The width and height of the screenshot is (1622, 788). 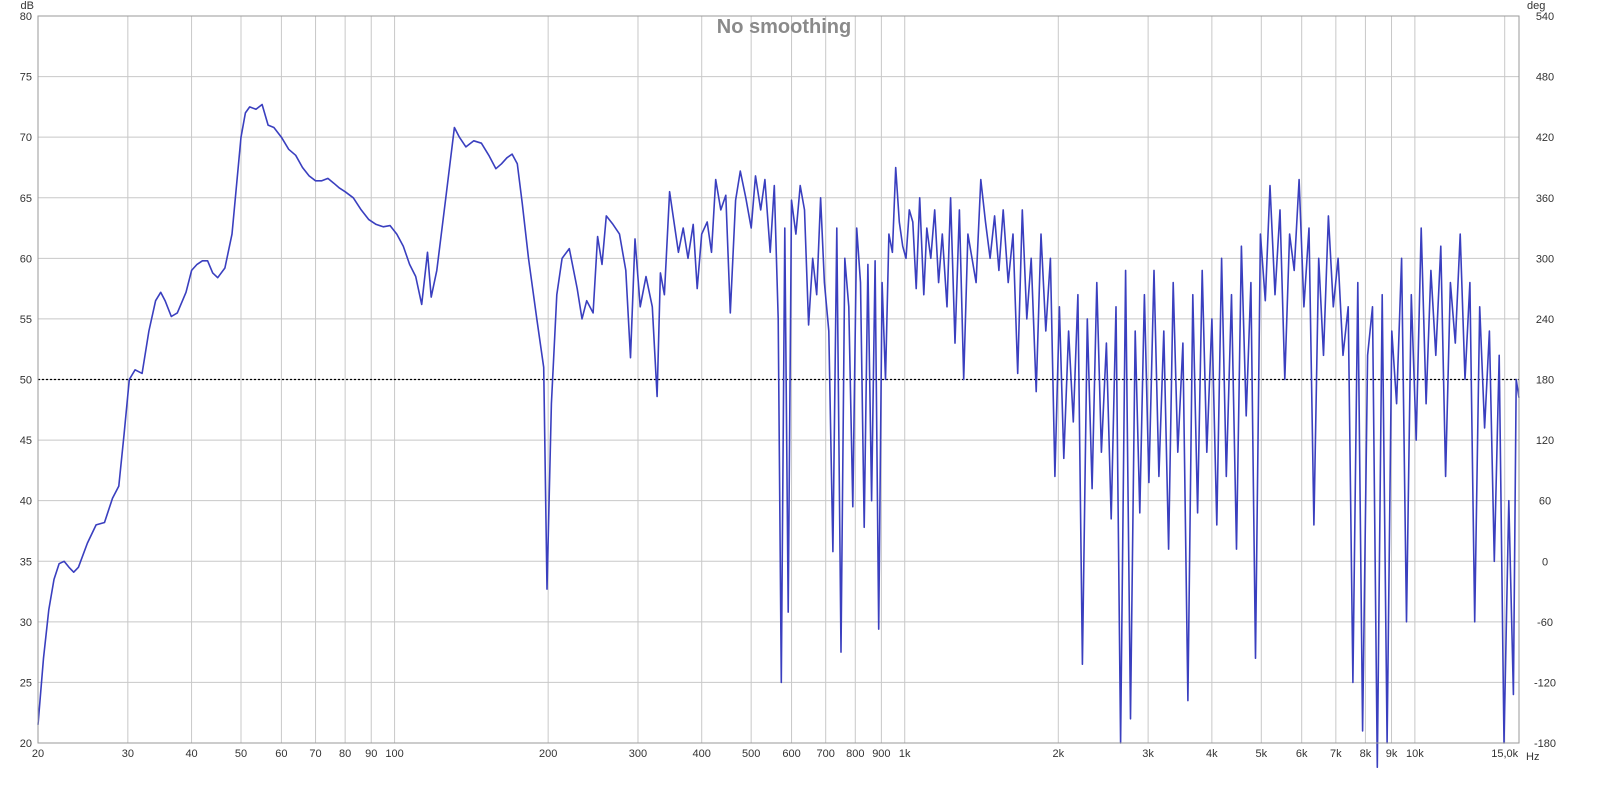 I want to click on y-right-tick-label--60: -60, so click(x=1545, y=623).